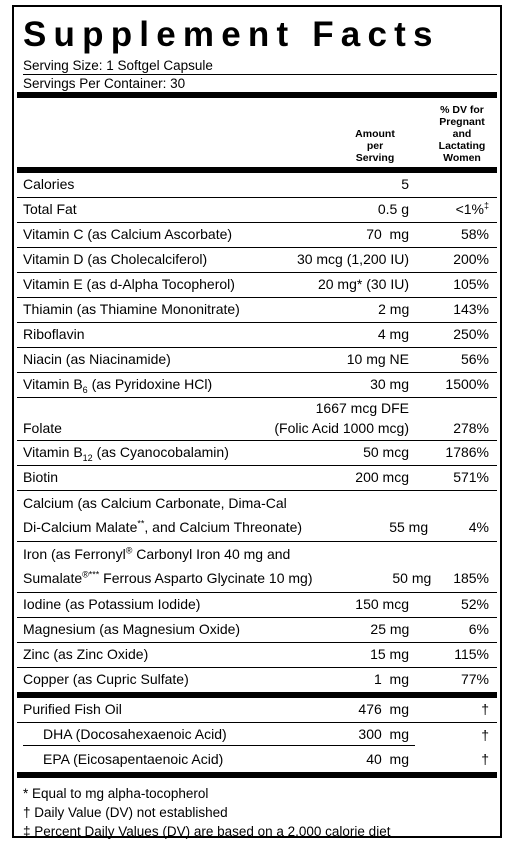  I want to click on text: 6%, so click(478, 629).